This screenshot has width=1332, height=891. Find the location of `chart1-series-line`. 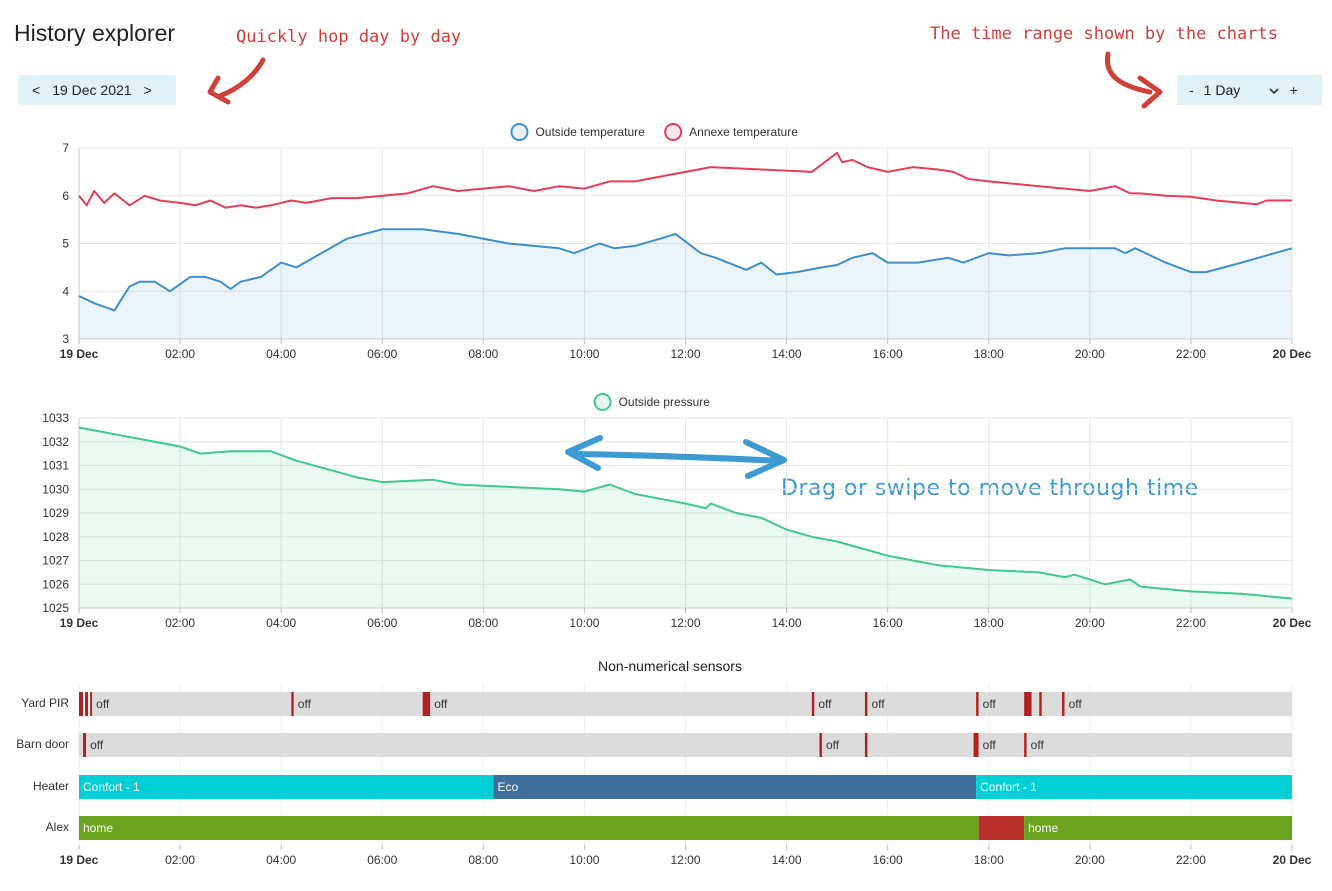

chart1-series-line is located at coordinates (685, 270).